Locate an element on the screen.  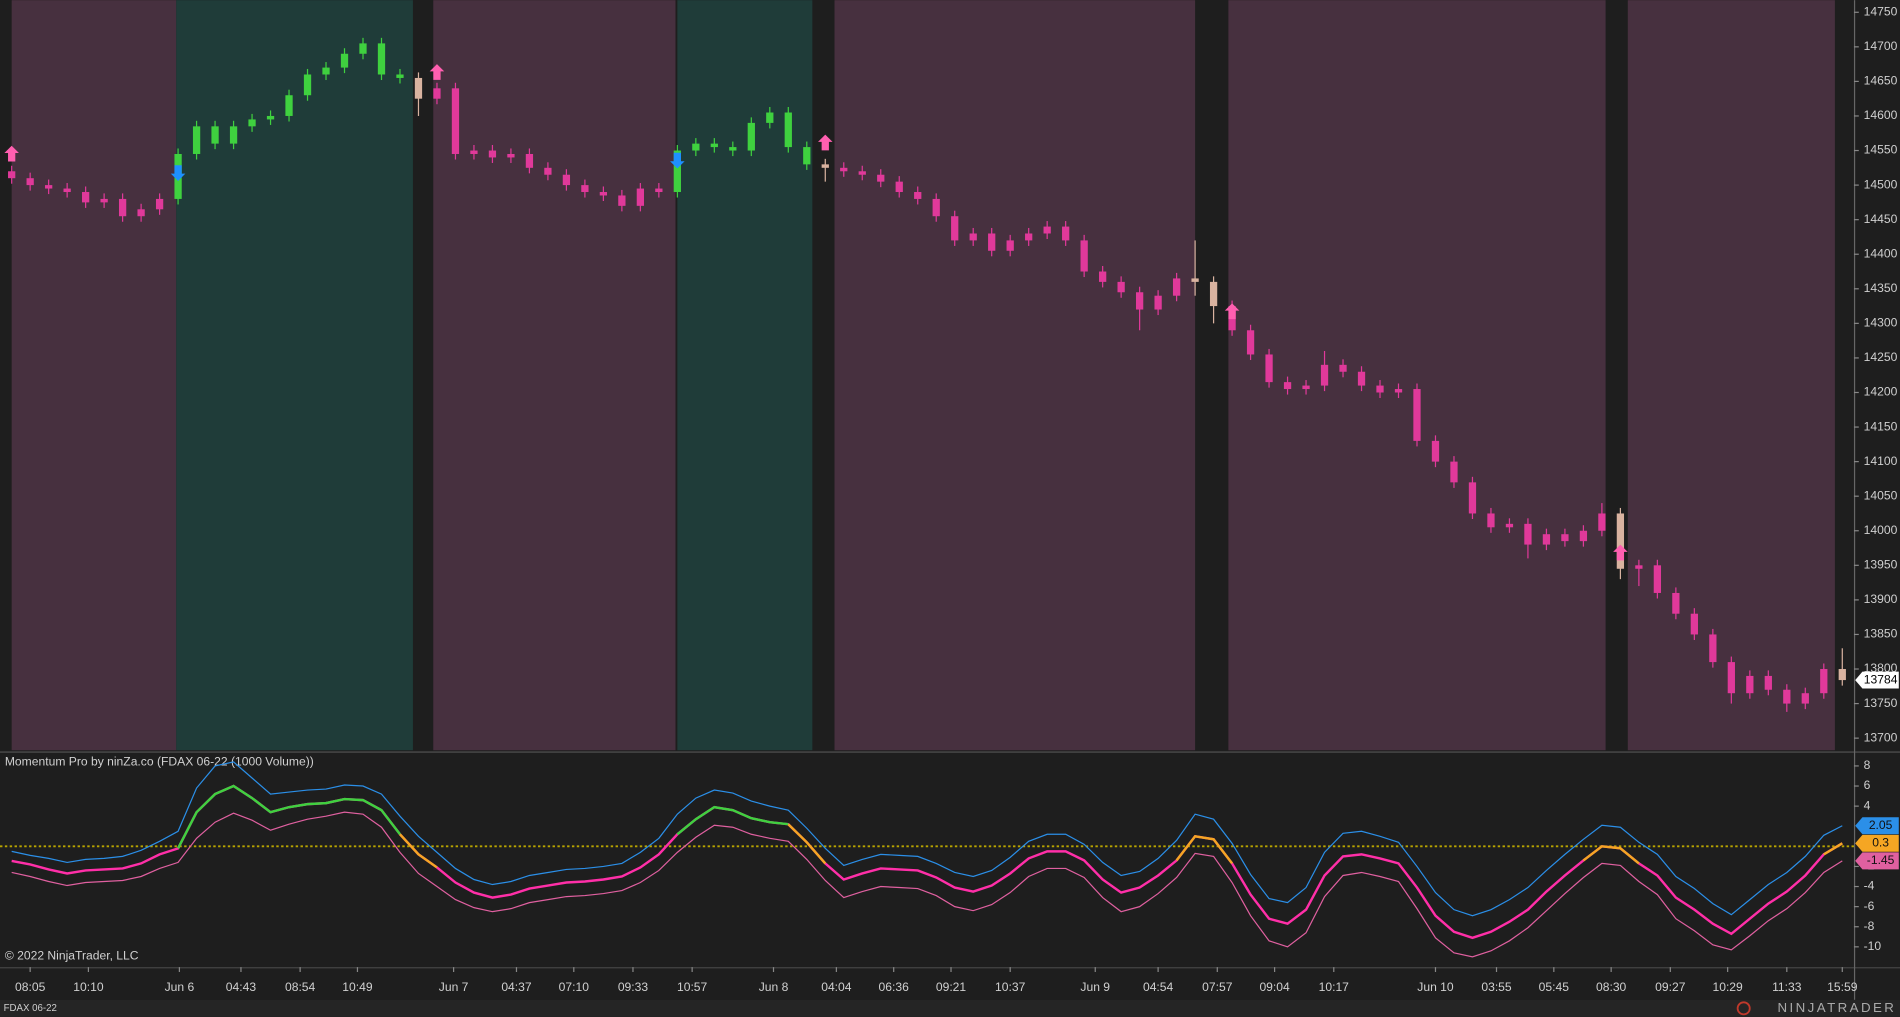
y-tick-label: -10 is located at coordinates (1873, 946).